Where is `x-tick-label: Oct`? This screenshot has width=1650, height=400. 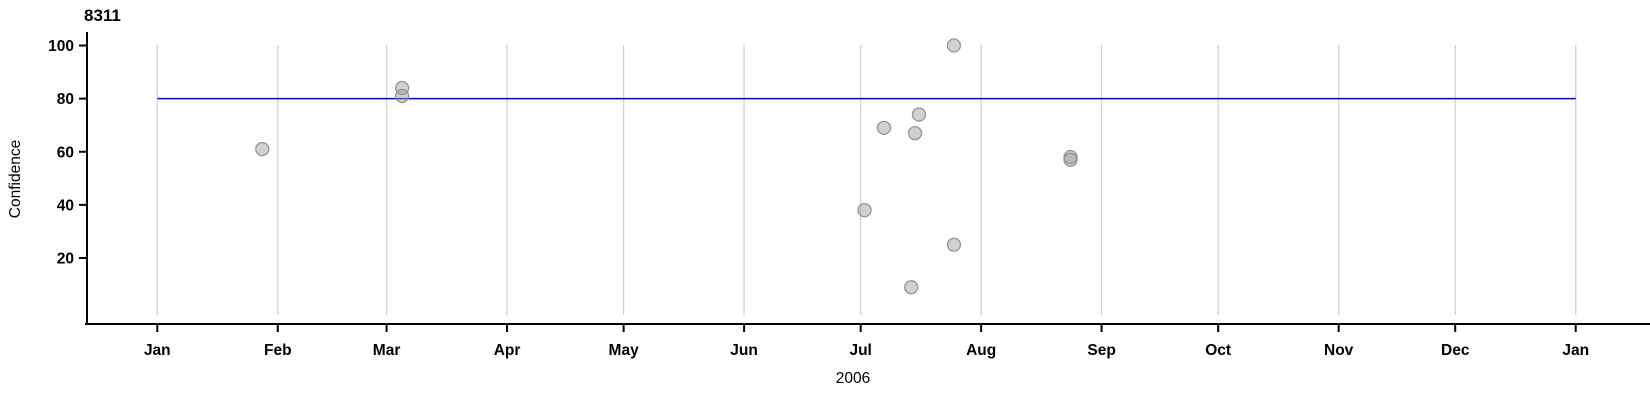 x-tick-label: Oct is located at coordinates (1218, 350).